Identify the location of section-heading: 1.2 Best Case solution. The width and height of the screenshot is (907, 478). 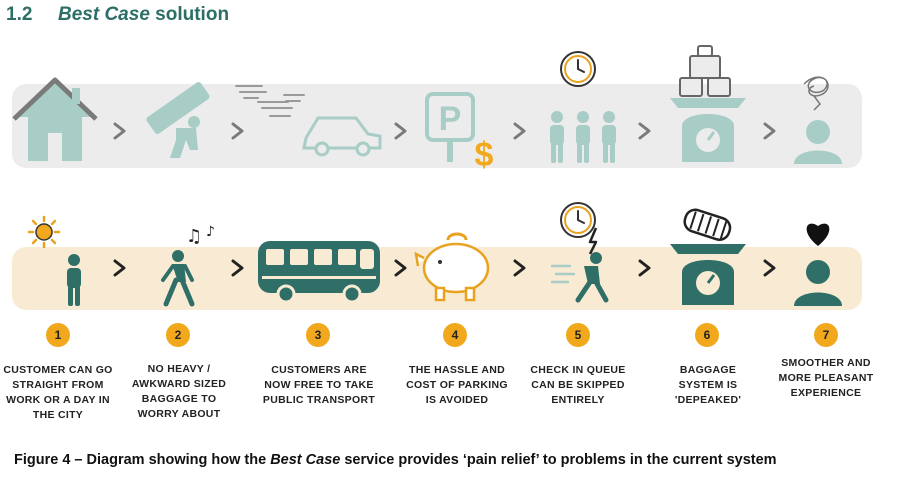
(117, 15).